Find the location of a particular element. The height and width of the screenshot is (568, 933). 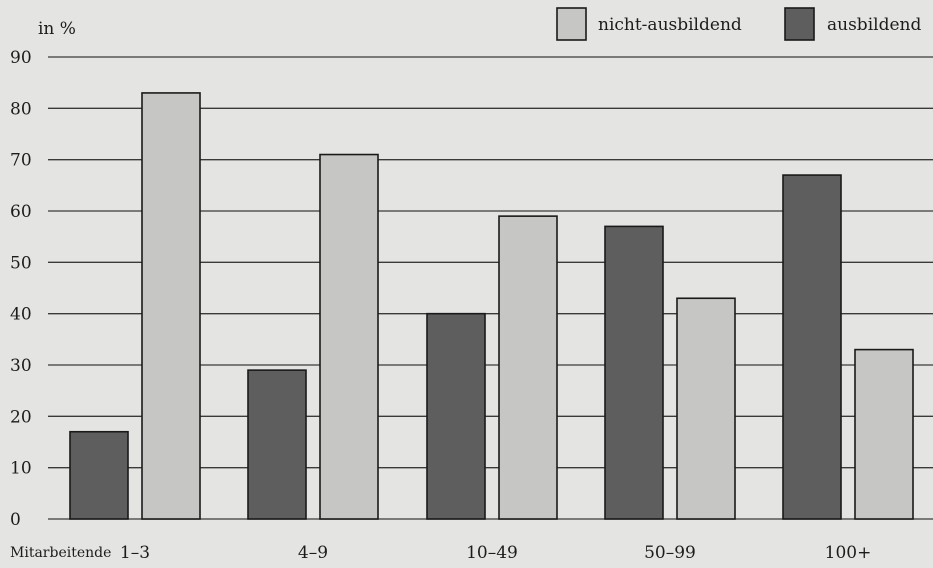

legend: nicht-ausbildend ausbildend is located at coordinates (738, 24).